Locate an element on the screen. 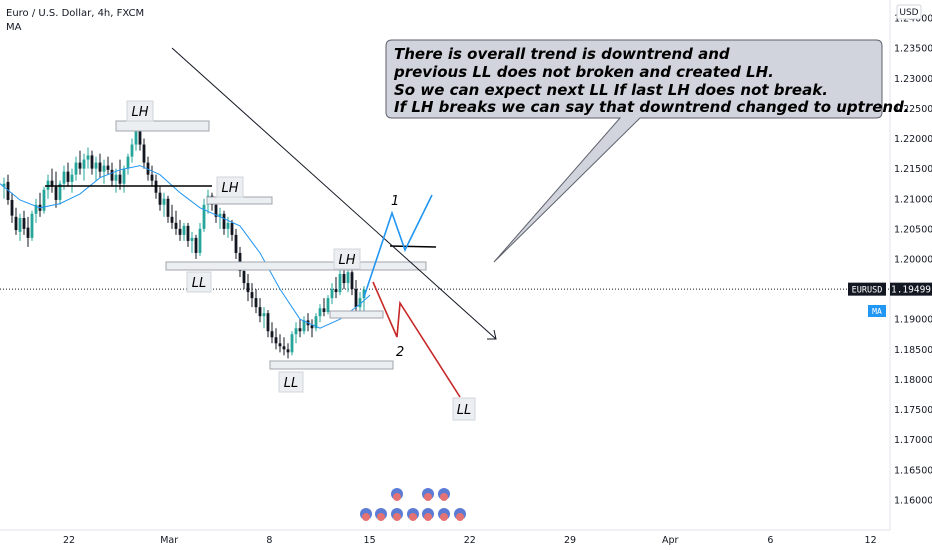 The image size is (932, 550). price-tick-label: 1.23000 is located at coordinates (913, 79).